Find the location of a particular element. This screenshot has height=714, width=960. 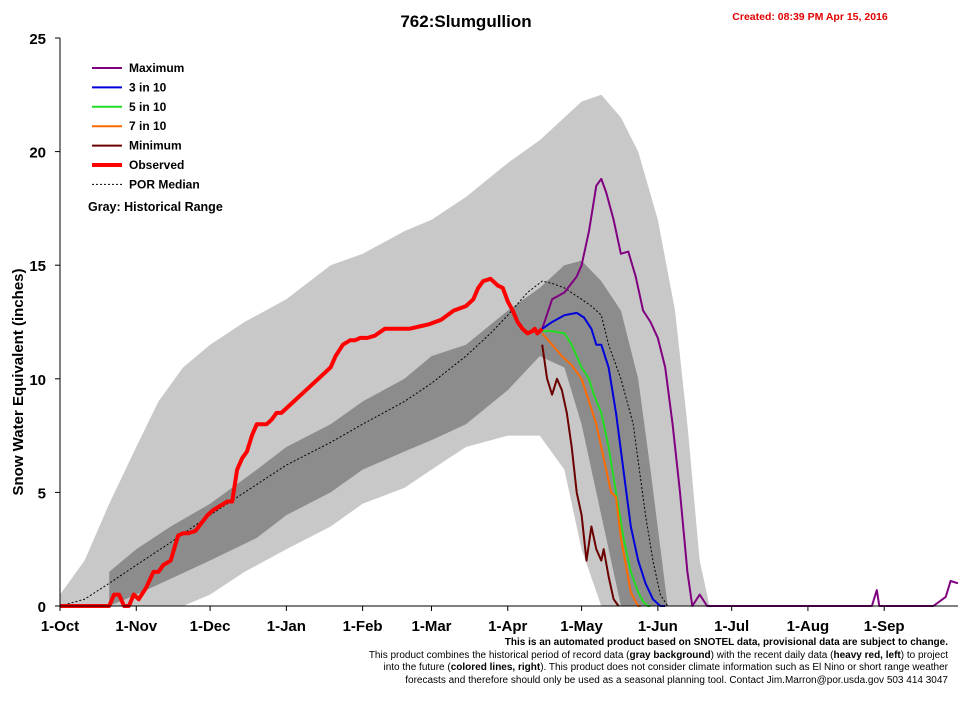

series-line-p50 is located at coordinates (596, 468).